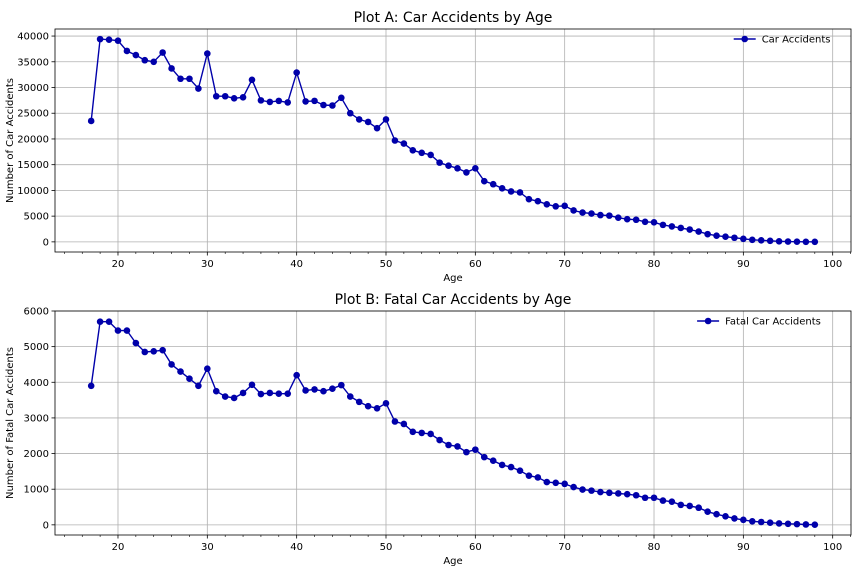 The height and width of the screenshot is (576, 864). I want to click on y-tick-label: 1000, so click(36, 490).